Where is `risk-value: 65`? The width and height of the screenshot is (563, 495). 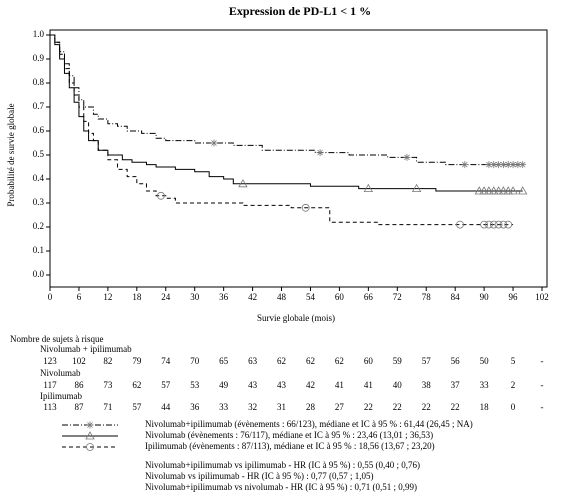
risk-value: 65 is located at coordinates (224, 361).